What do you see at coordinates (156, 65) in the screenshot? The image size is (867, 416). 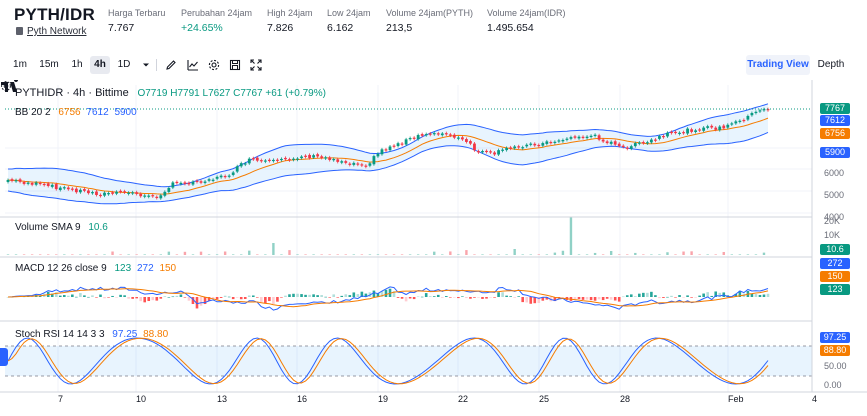 I see `toolbar-divider` at bounding box center [156, 65].